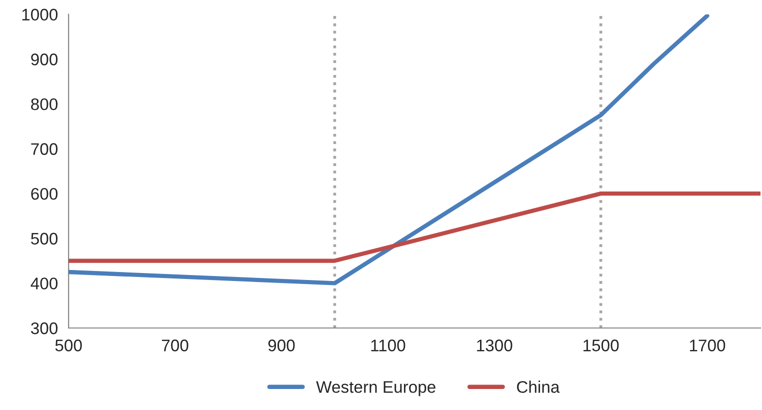  Describe the element at coordinates (44, 194) in the screenshot. I see `y-tick-label: 600` at that location.